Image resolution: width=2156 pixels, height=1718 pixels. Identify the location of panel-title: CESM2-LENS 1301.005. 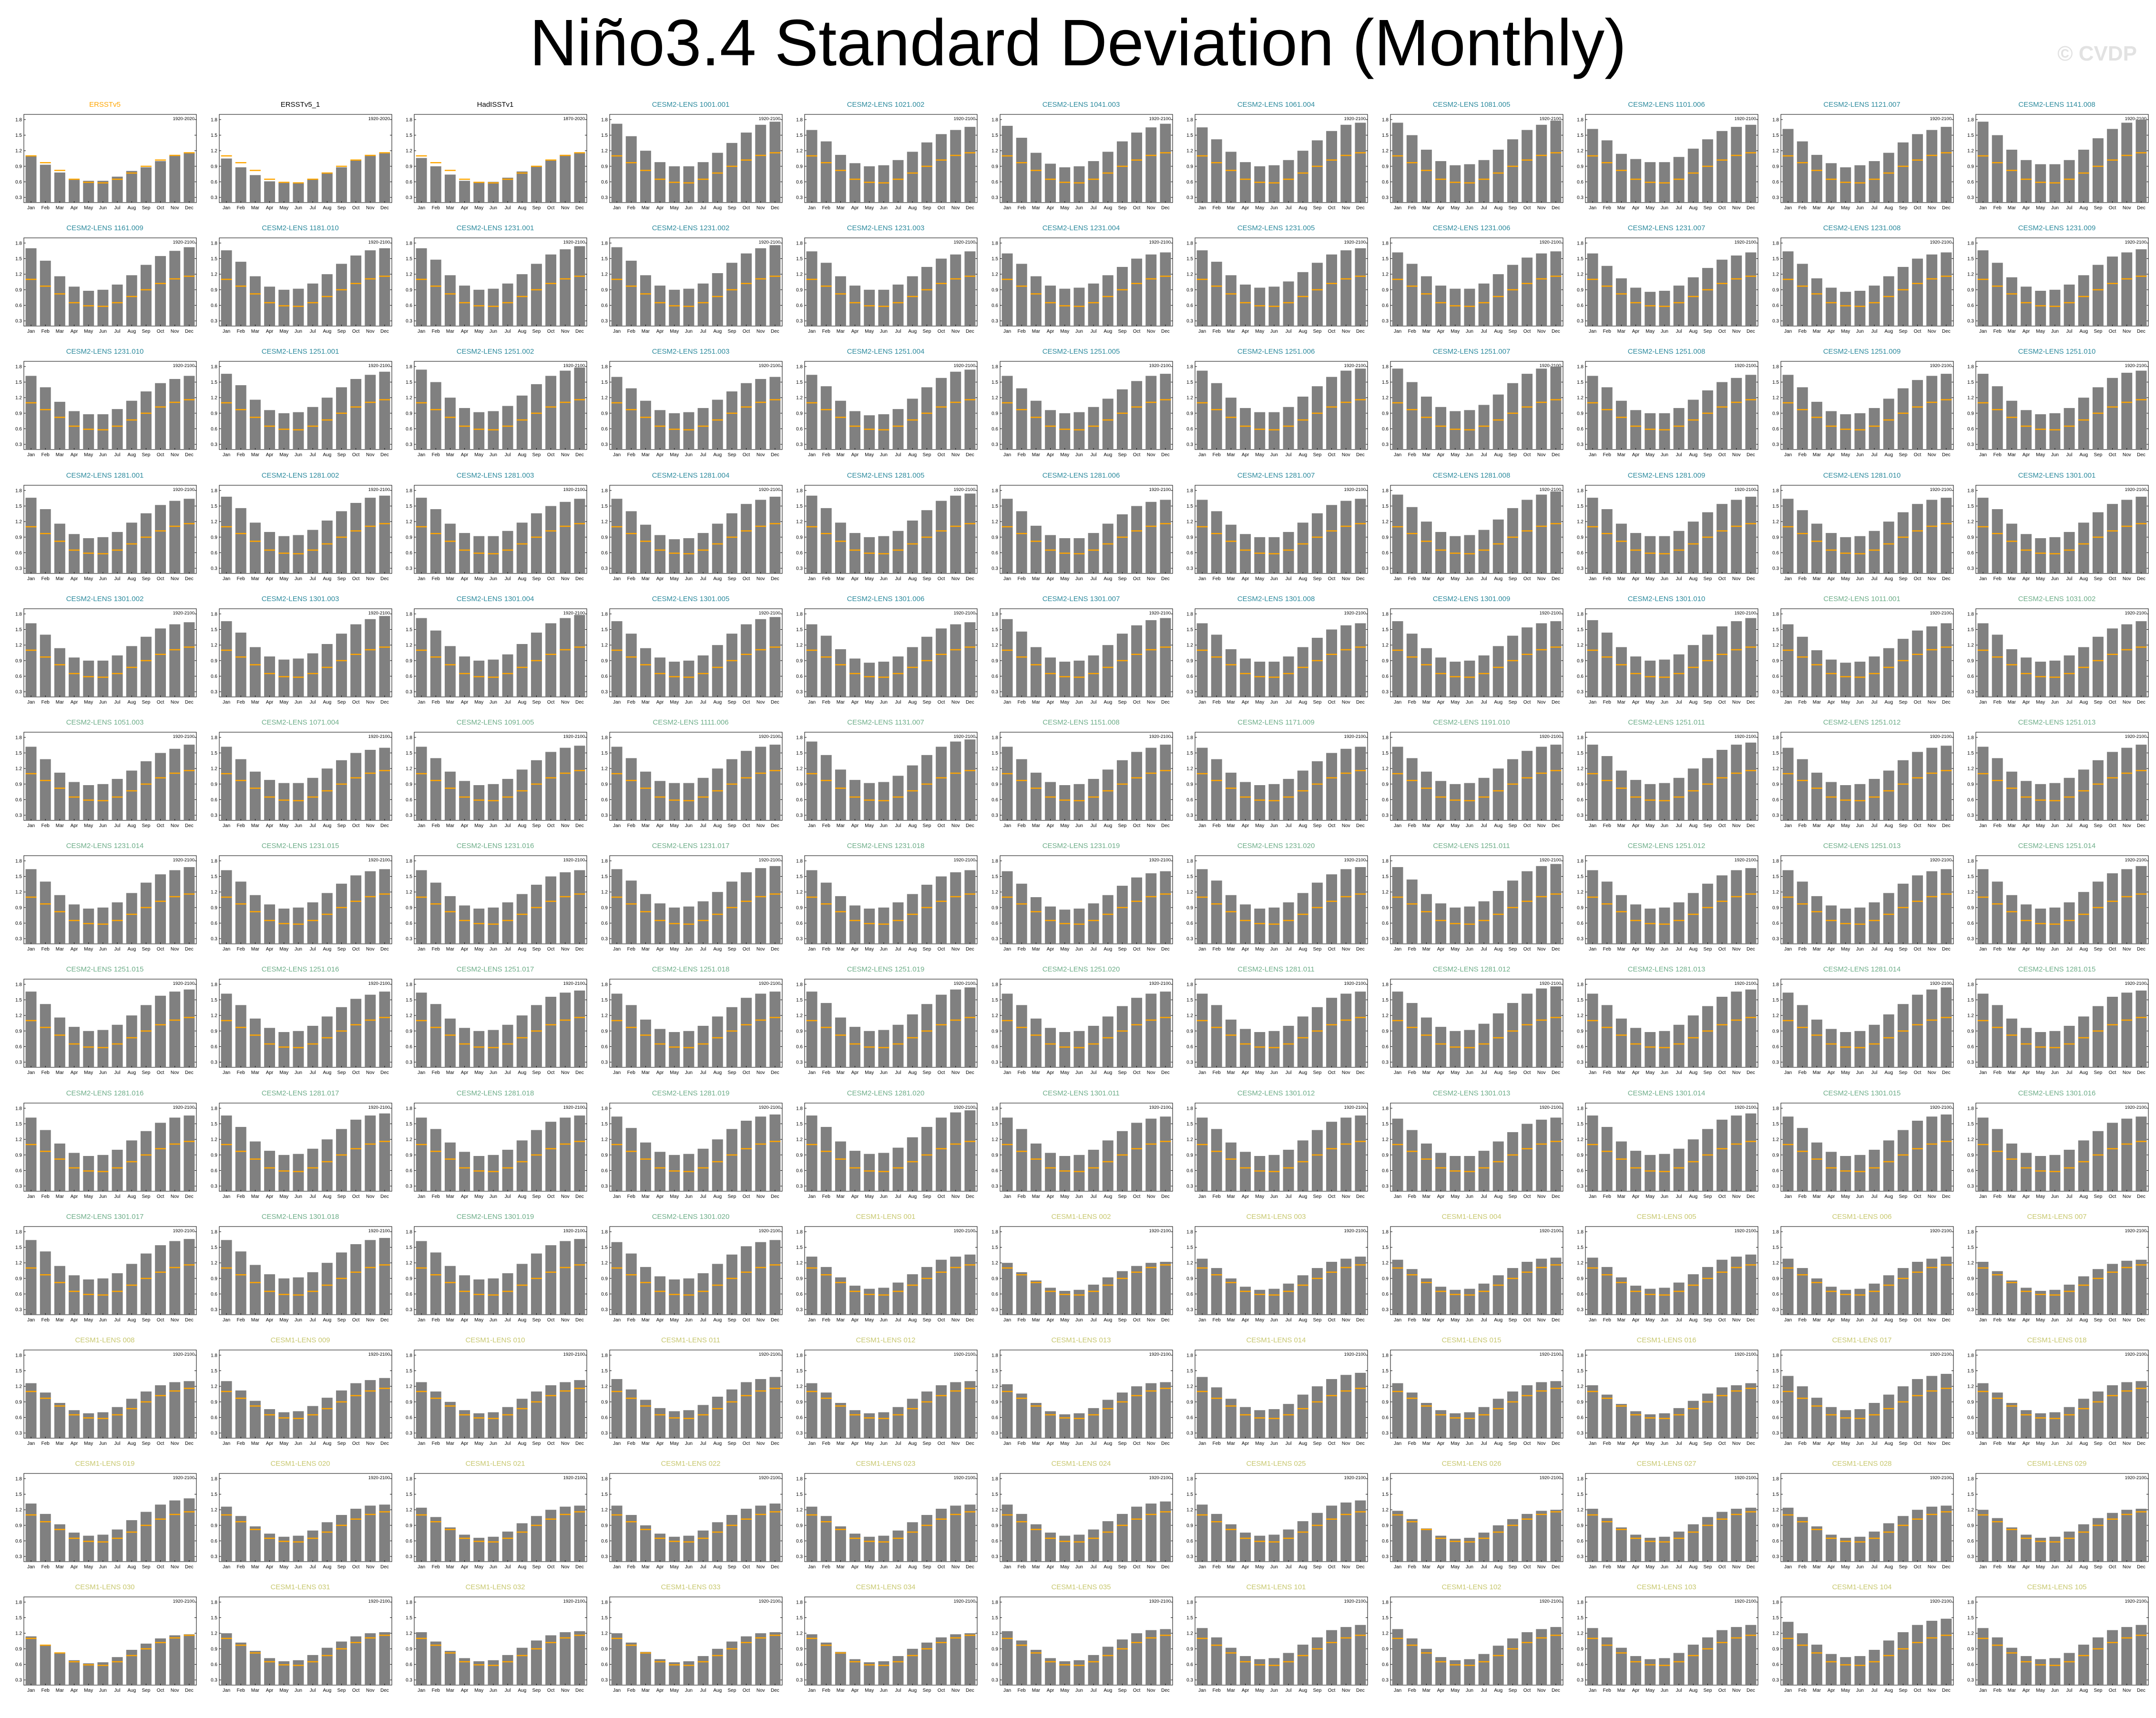
(690, 599).